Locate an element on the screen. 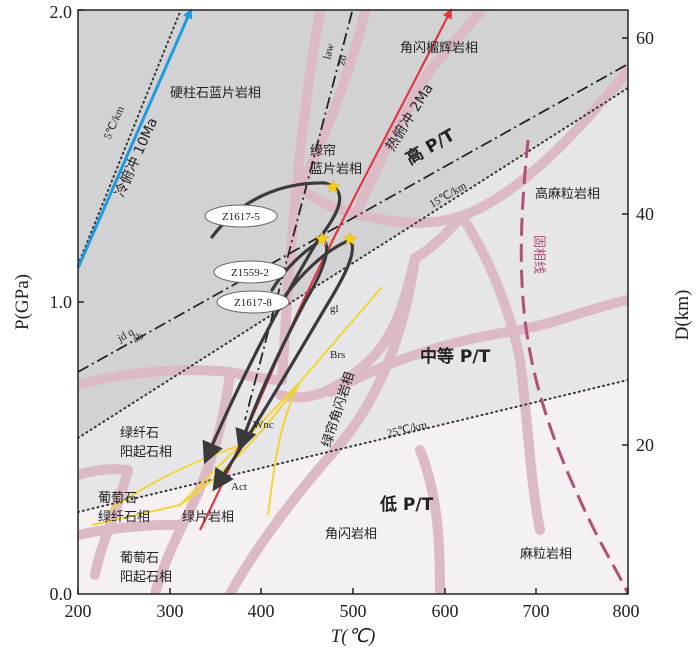 The image size is (700, 650). y-tick-label: 0.0 is located at coordinates (61, 594).